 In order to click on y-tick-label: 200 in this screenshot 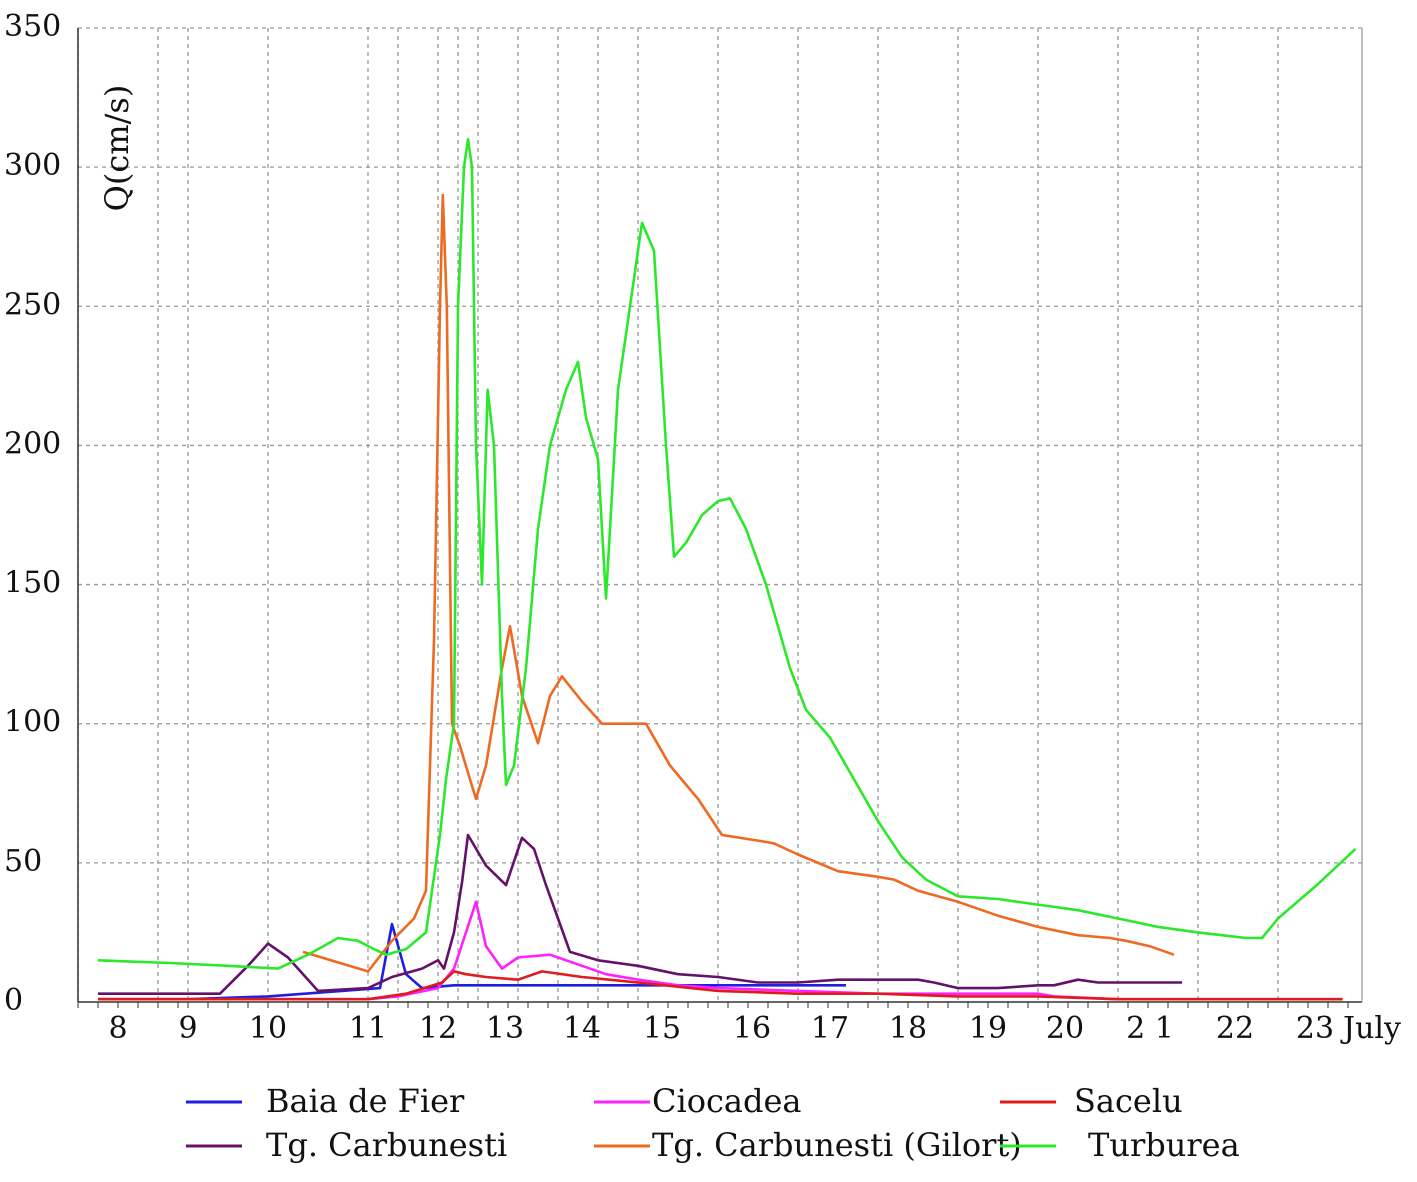, I will do `click(32, 443)`.